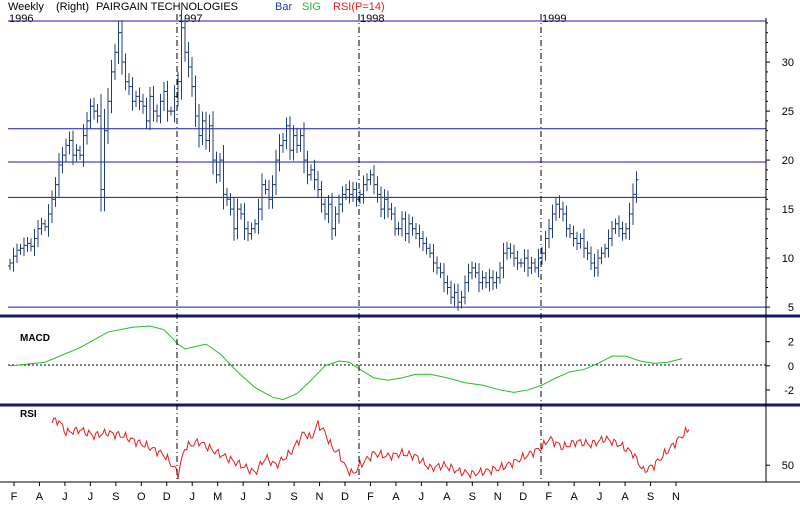  I want to click on legend-rsi: RSI(P=14), so click(359, 7).